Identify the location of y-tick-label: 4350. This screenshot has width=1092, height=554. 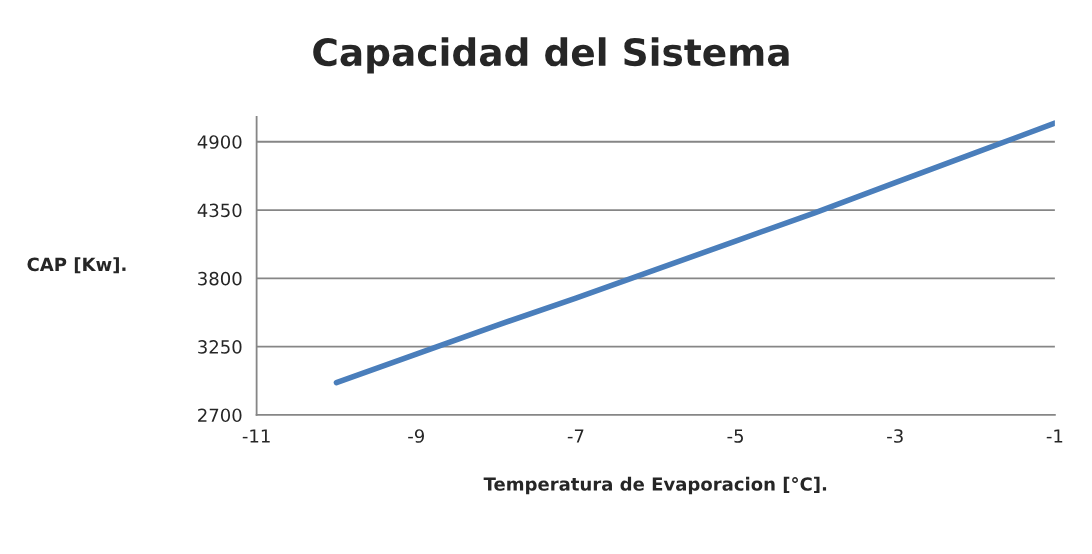
(219, 210).